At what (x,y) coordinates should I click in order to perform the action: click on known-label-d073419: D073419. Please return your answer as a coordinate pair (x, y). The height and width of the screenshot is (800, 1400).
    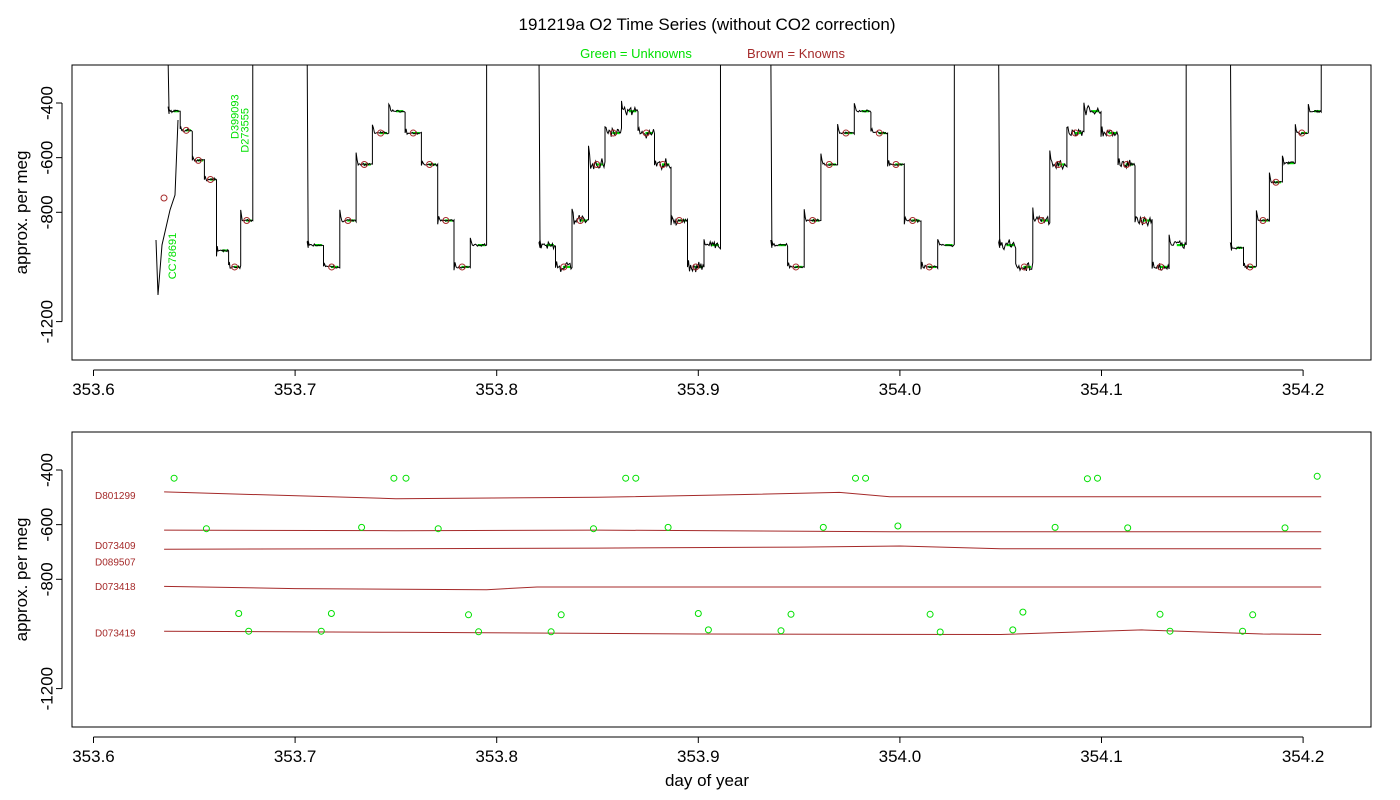
    Looking at the image, I should click on (115, 634).